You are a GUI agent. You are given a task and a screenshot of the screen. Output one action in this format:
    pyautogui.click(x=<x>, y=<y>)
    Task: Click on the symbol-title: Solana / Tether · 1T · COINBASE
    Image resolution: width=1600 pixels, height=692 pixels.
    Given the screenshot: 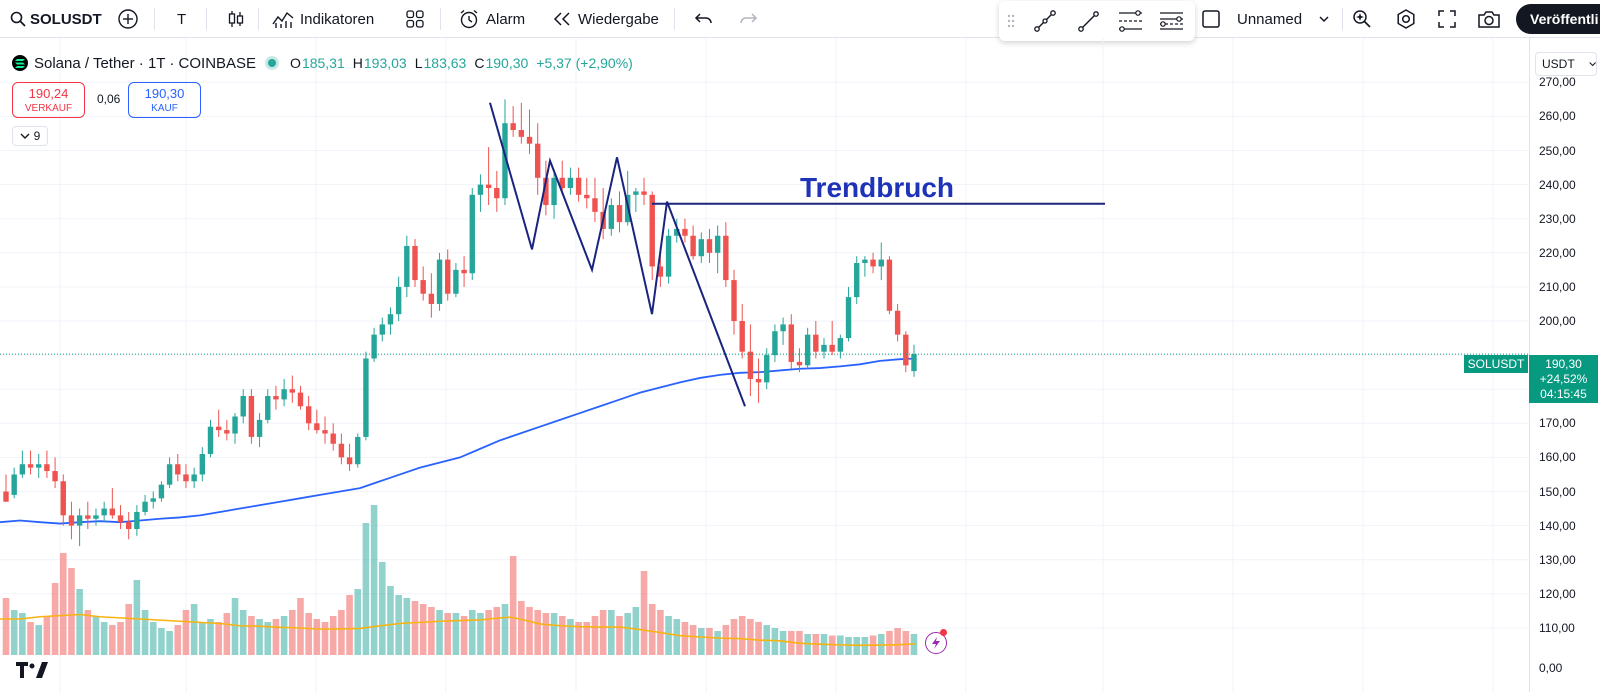 What is the action you would take?
    pyautogui.click(x=145, y=63)
    